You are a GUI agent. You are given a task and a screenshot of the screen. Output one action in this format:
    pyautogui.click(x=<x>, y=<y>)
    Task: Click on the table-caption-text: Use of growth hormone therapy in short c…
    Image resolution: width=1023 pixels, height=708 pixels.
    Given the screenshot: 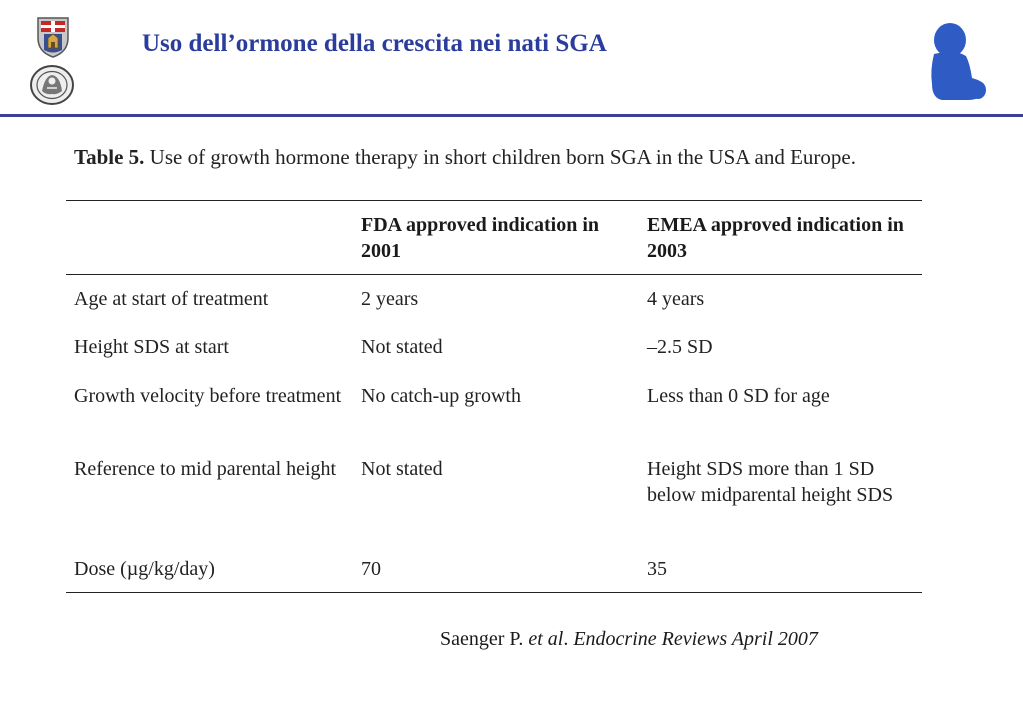 What is the action you would take?
    pyautogui.click(x=502, y=157)
    